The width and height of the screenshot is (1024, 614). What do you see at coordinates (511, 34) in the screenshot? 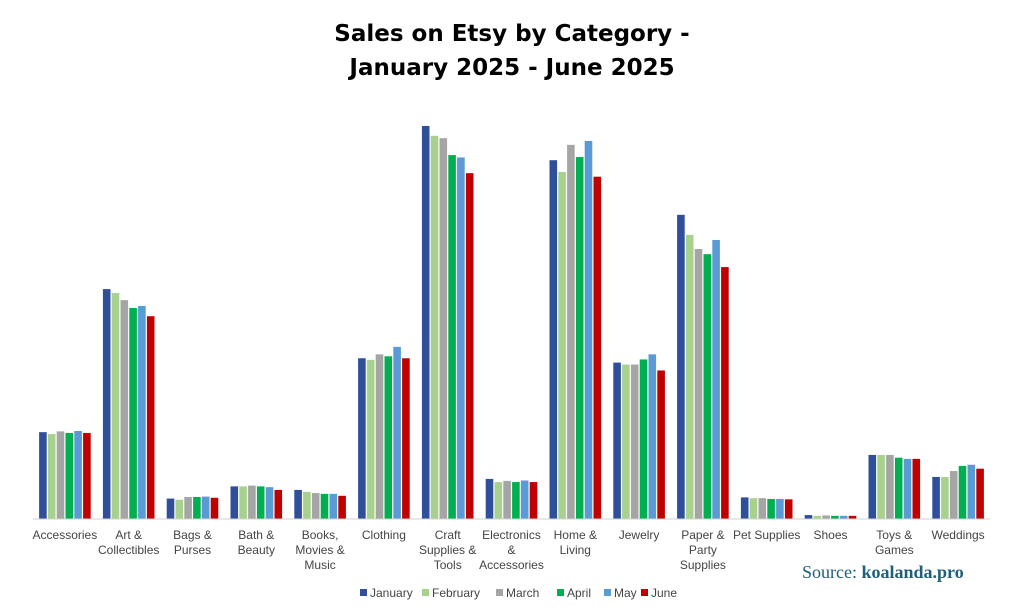
I see `chart-title-line-1: Sales on Etsy by Category -` at bounding box center [511, 34].